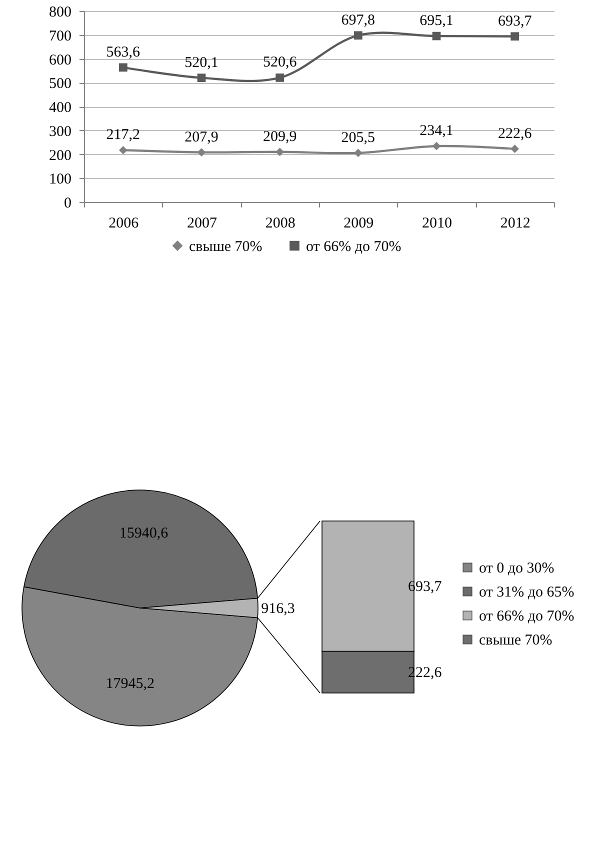 Image resolution: width=589 pixels, height=860 pixels. What do you see at coordinates (359, 224) in the screenshot?
I see `x-tick-label: 2009` at bounding box center [359, 224].